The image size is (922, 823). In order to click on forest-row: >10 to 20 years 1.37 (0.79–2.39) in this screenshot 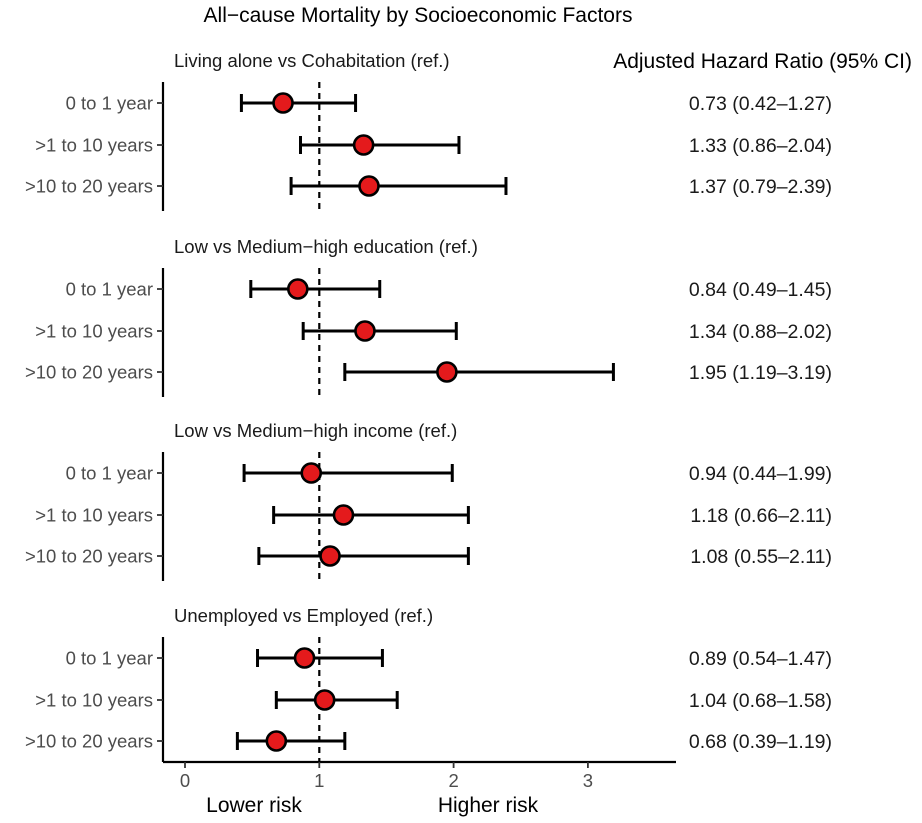, I will do `click(428, 186)`.